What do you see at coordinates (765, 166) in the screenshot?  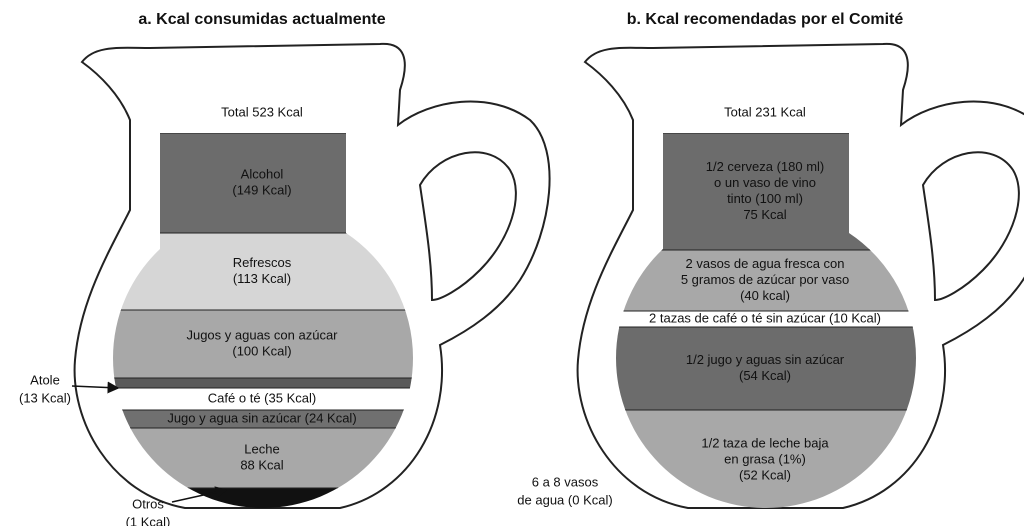 I see `layer-label: 1/2 cerveza (180 ml)` at bounding box center [765, 166].